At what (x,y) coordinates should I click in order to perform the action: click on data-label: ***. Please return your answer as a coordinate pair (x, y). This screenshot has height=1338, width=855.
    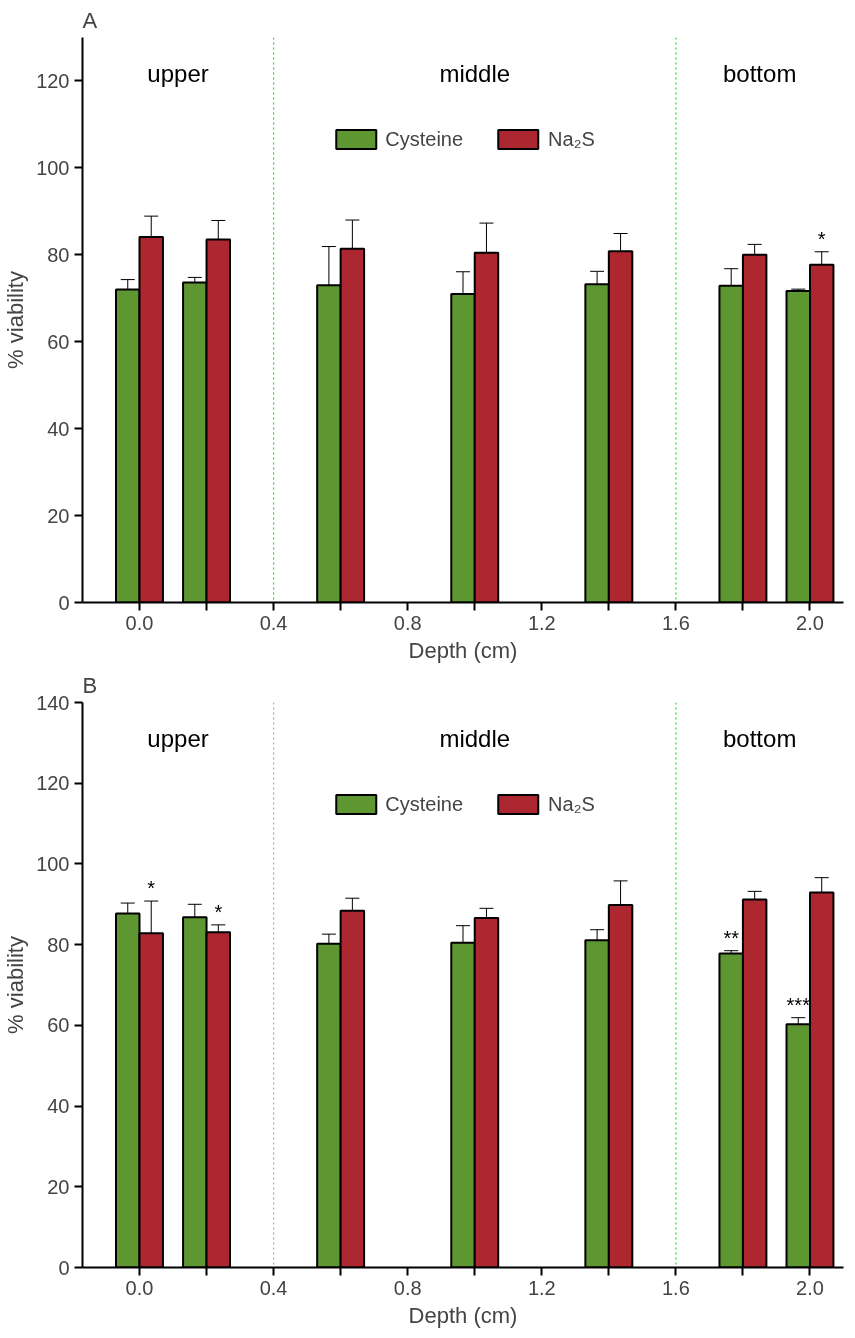
    Looking at the image, I should click on (798, 1004).